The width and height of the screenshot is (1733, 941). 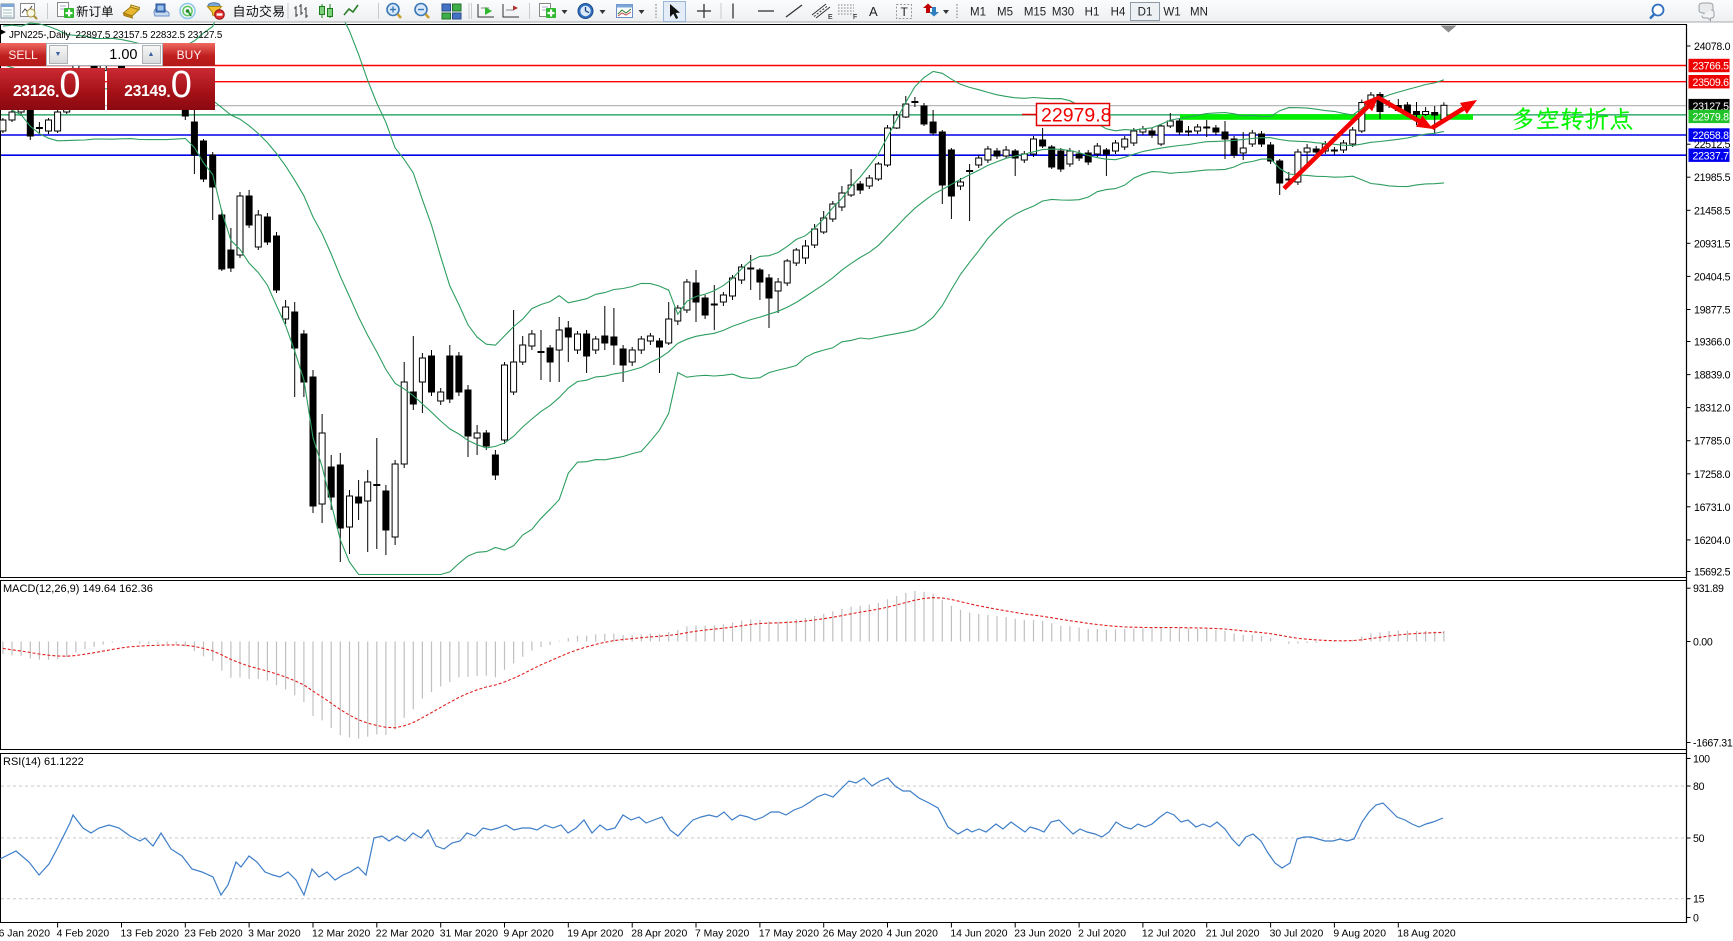 What do you see at coordinates (830, 17) in the screenshot?
I see `svg-text: E` at bounding box center [830, 17].